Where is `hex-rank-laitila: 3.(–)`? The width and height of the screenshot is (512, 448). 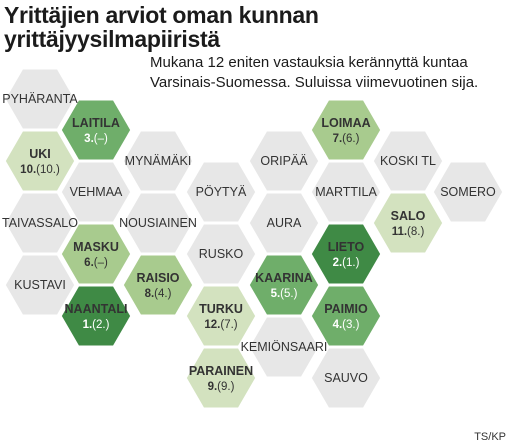
hex-rank-laitila: 3.(–) is located at coordinates (96, 139).